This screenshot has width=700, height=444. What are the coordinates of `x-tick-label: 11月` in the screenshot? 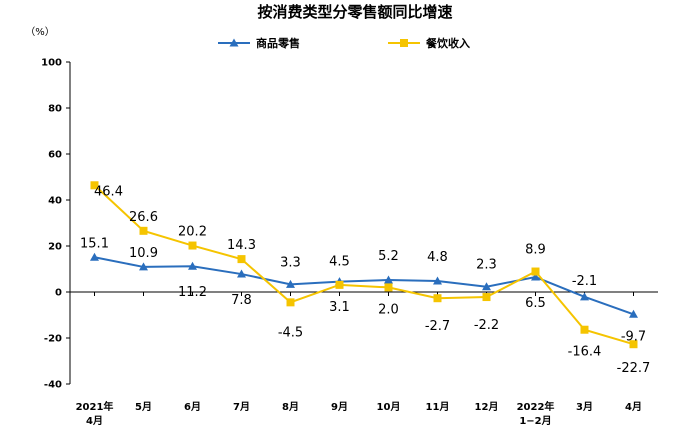 It's located at (438, 407).